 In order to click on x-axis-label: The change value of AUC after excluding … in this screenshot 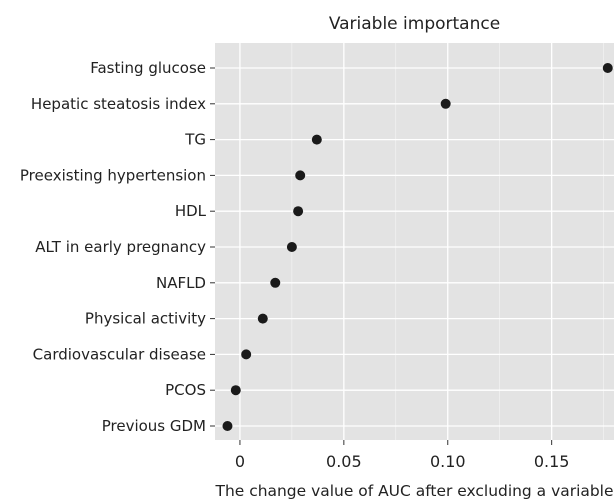, I will do `click(413, 491)`.